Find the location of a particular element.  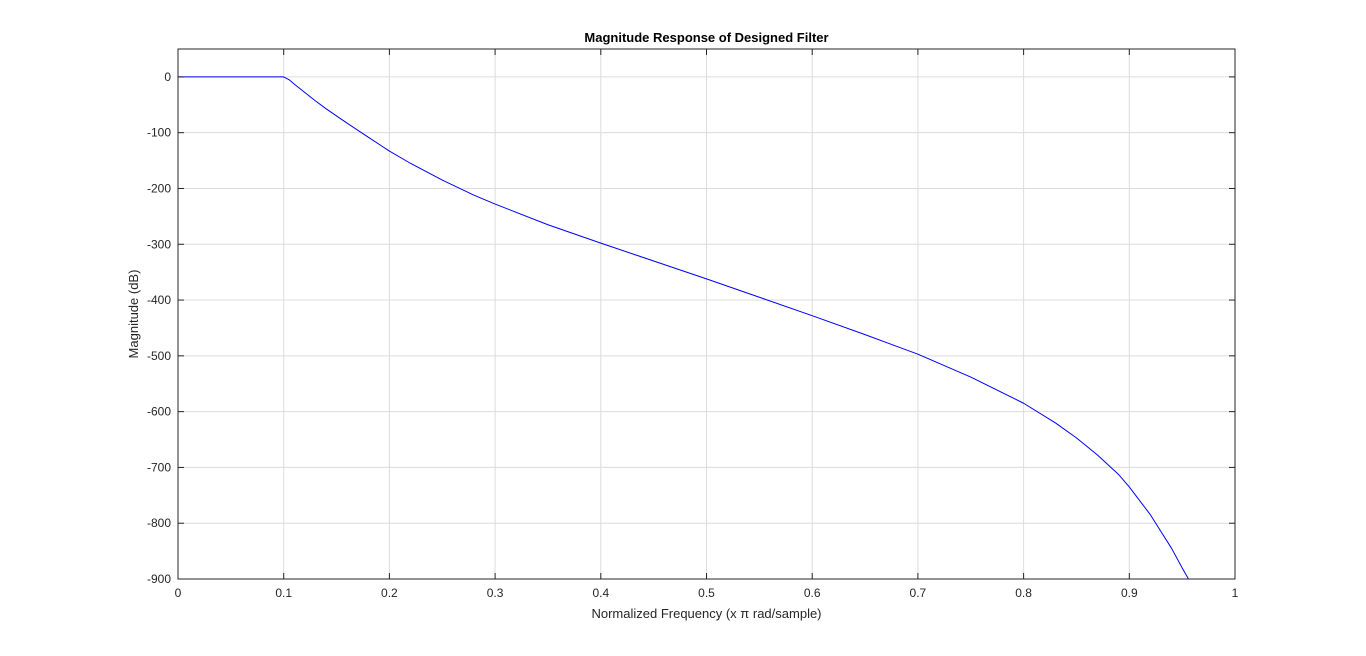

y-axis-label: Magnitude (dB) is located at coordinates (133, 314).